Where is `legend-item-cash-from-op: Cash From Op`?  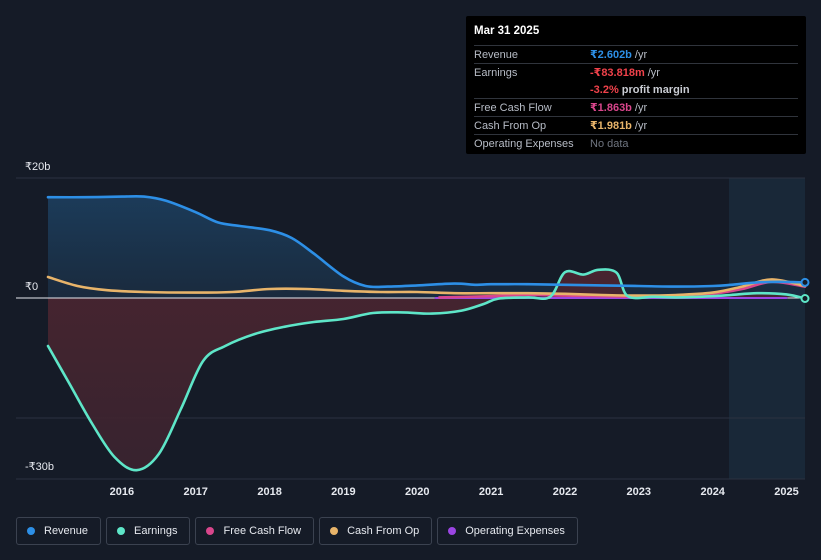 legend-item-cash-from-op: Cash From Op is located at coordinates (376, 531).